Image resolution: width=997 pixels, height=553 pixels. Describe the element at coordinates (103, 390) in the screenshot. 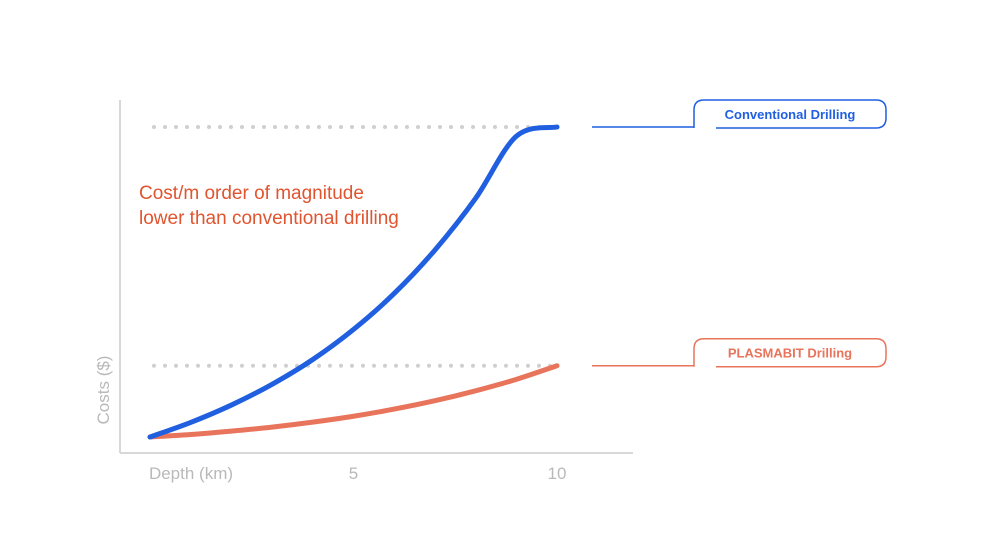

I see `y-axis-label: Costs ($)` at that location.